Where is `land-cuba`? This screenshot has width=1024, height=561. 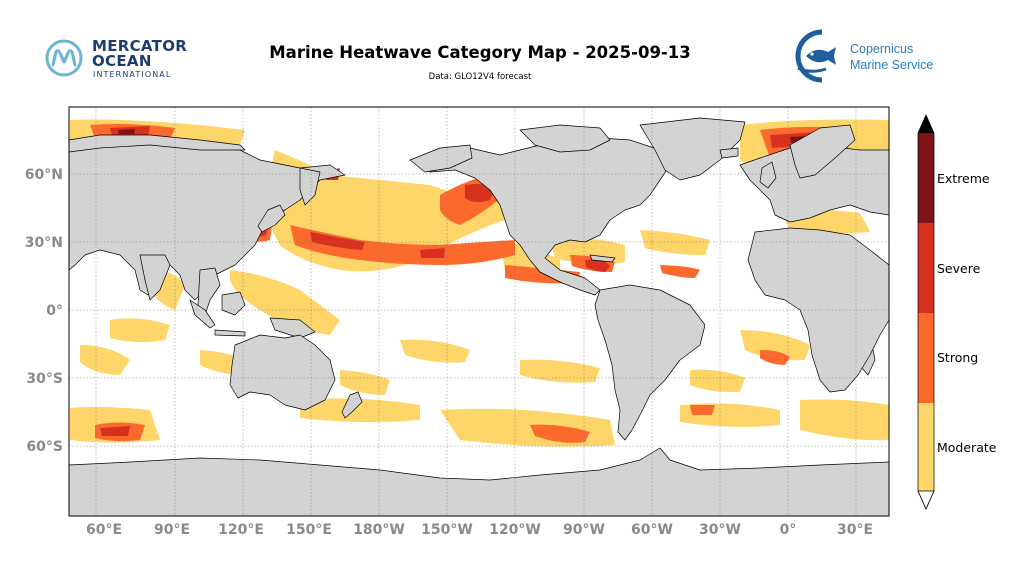 land-cuba is located at coordinates (602, 258).